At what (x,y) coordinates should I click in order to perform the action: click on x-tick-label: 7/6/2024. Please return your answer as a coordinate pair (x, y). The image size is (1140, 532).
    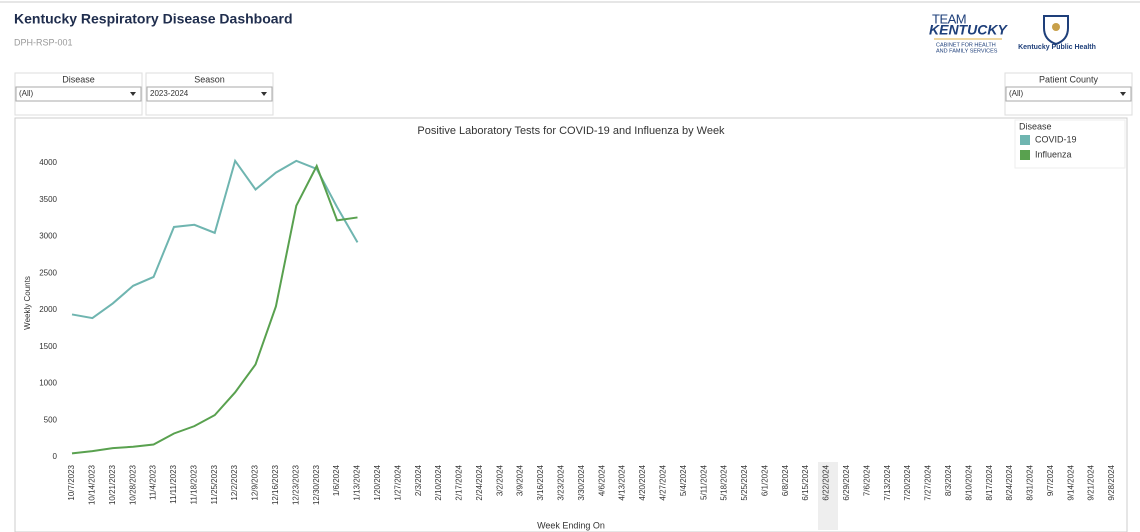
    Looking at the image, I should click on (866, 480).